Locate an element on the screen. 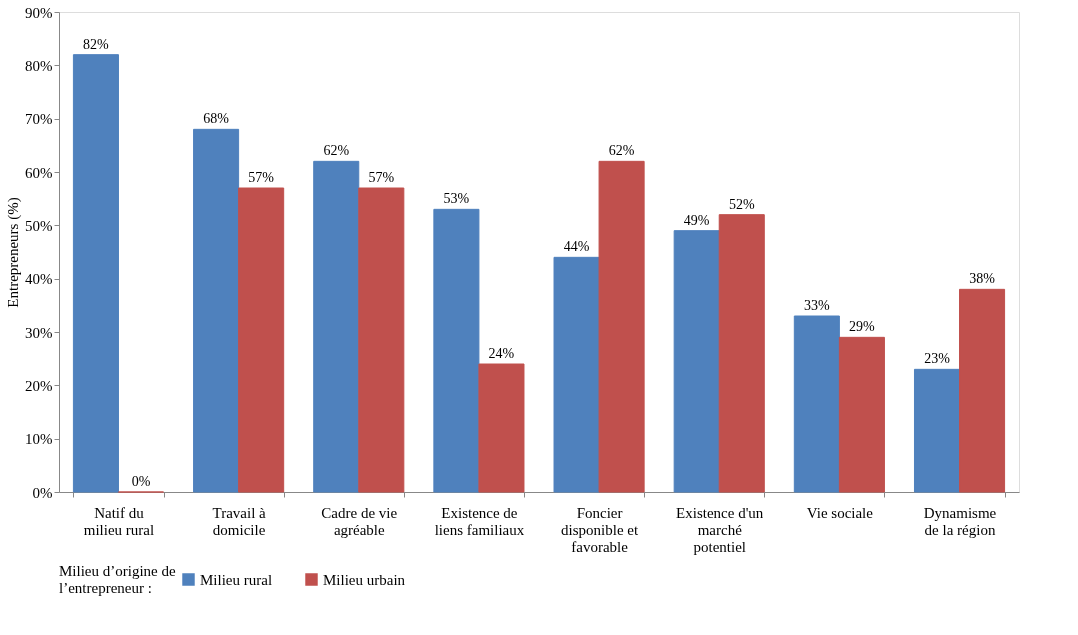 Image resolution: width=1078 pixels, height=635 pixels. y-tick-label: 50% is located at coordinates (39, 225).